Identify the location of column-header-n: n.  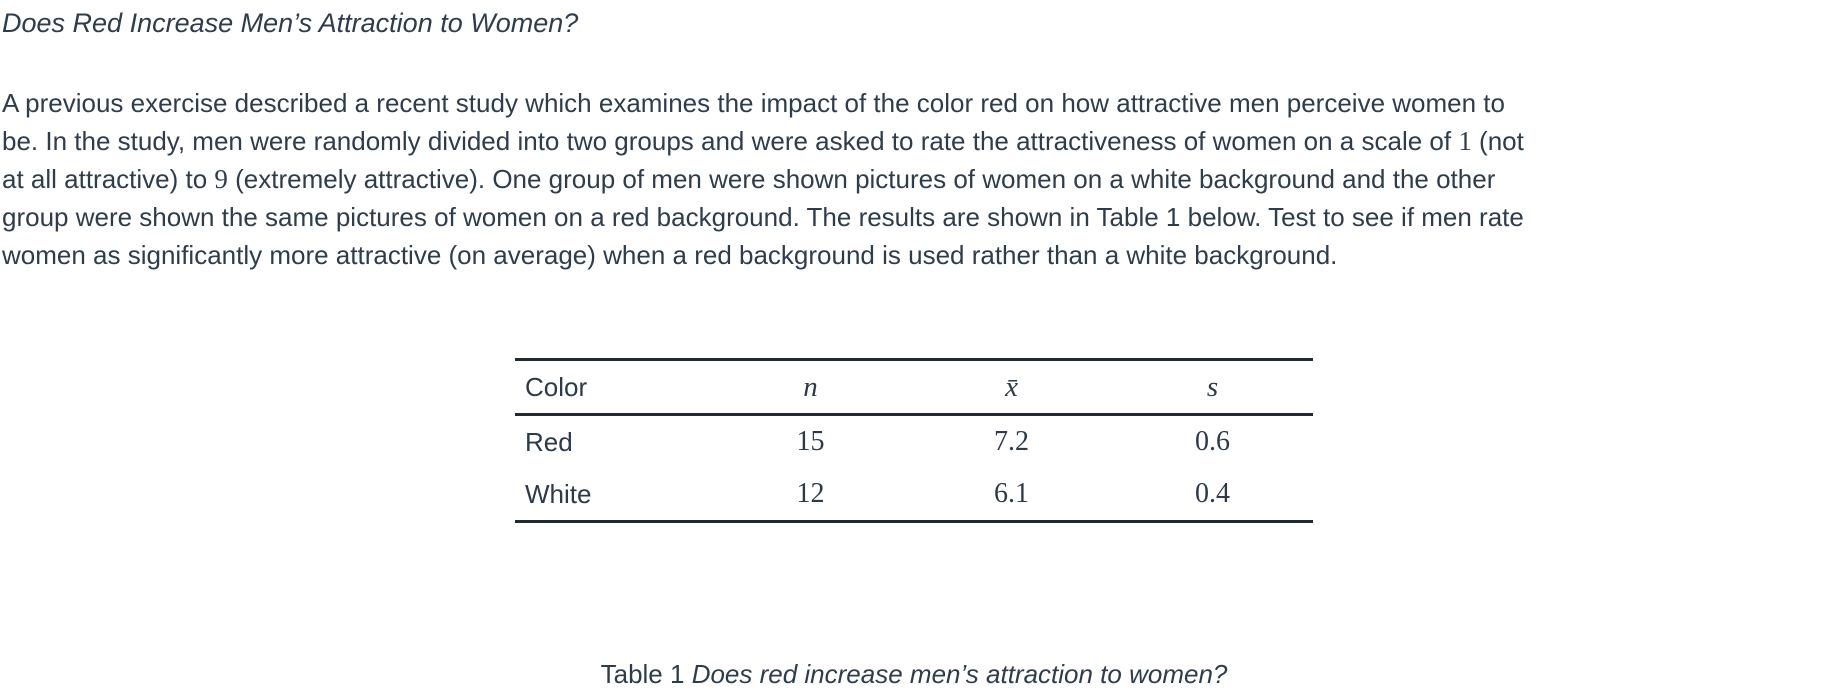
(810, 386).